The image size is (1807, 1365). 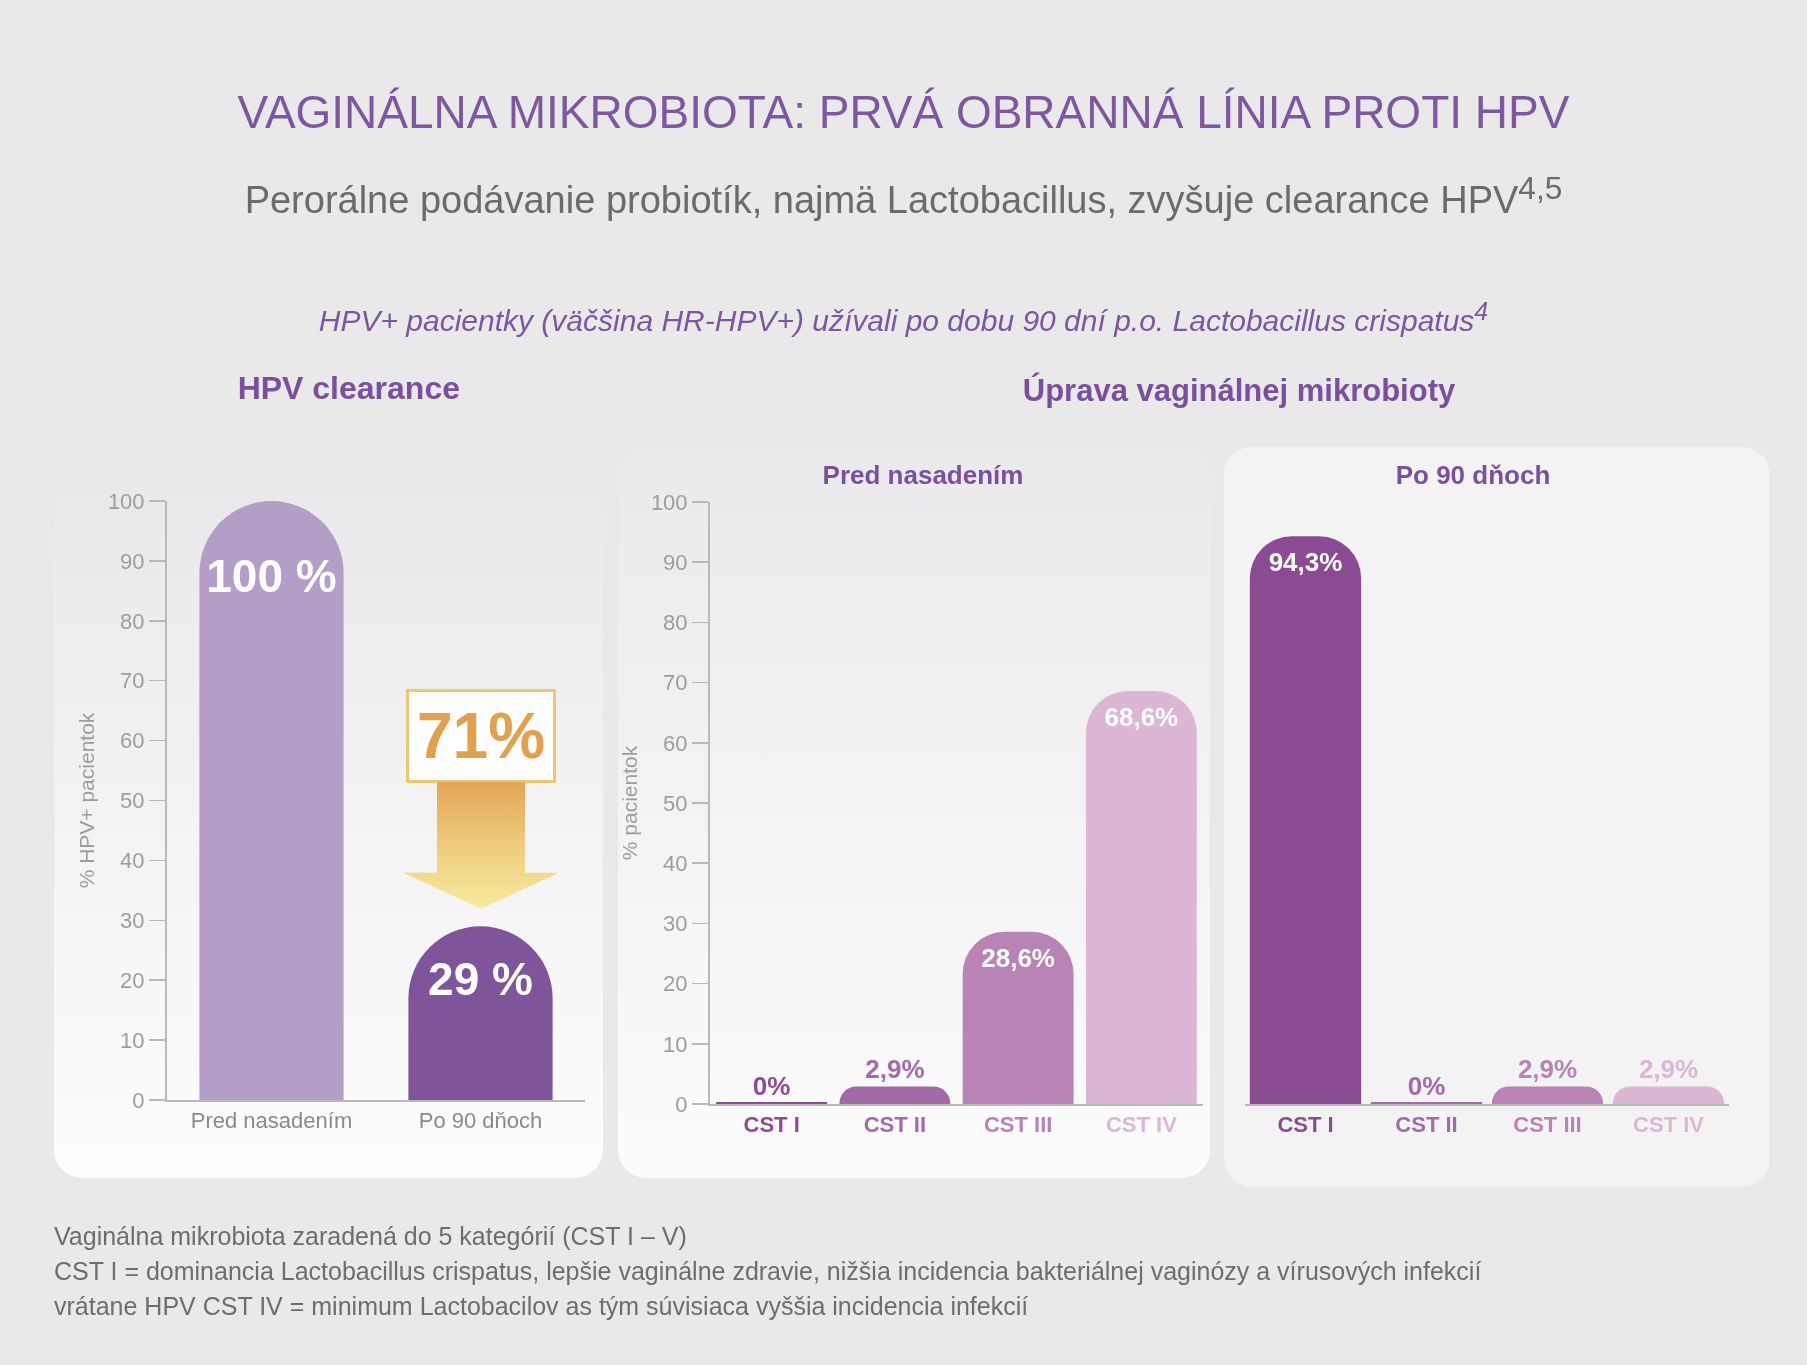 I want to click on text: Úprava vaginálnej mikrobioty, so click(x=1239, y=391).